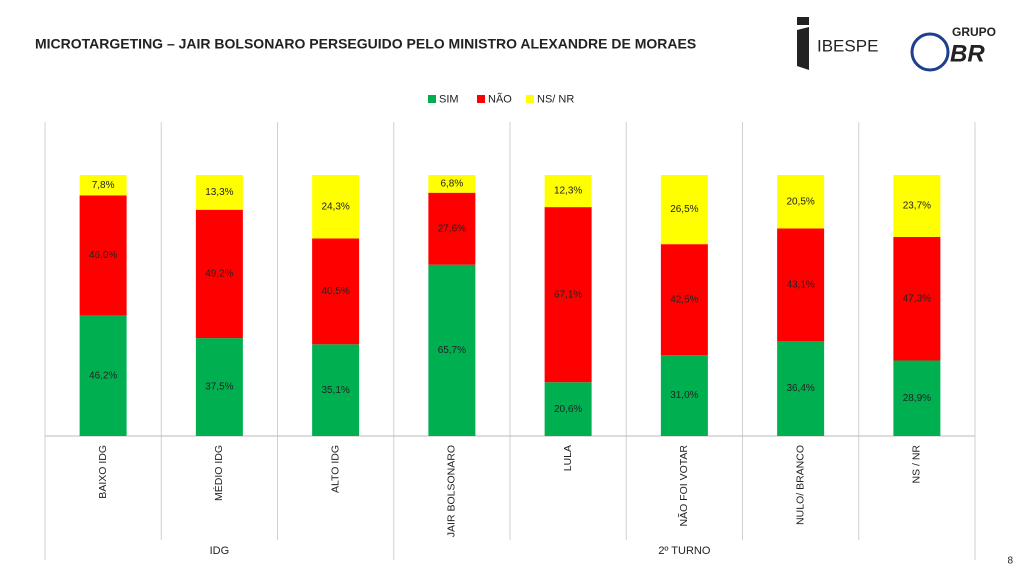  I want to click on x-tick-label: MÉDIO IDG, so click(218, 473).